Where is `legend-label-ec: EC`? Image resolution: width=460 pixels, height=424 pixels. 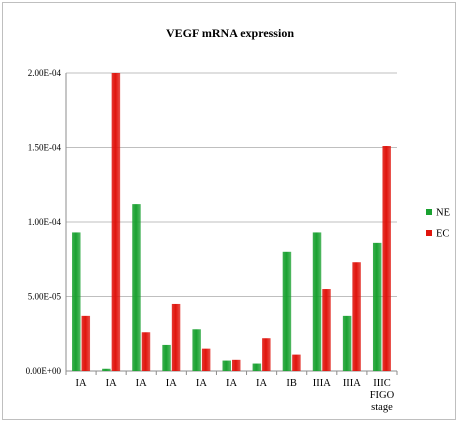
legend-label-ec: EC is located at coordinates (442, 234).